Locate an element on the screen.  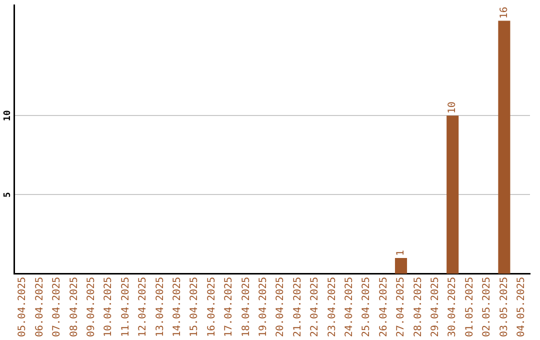
x-tick-label: 30.04.2025 is located at coordinates (452, 307).